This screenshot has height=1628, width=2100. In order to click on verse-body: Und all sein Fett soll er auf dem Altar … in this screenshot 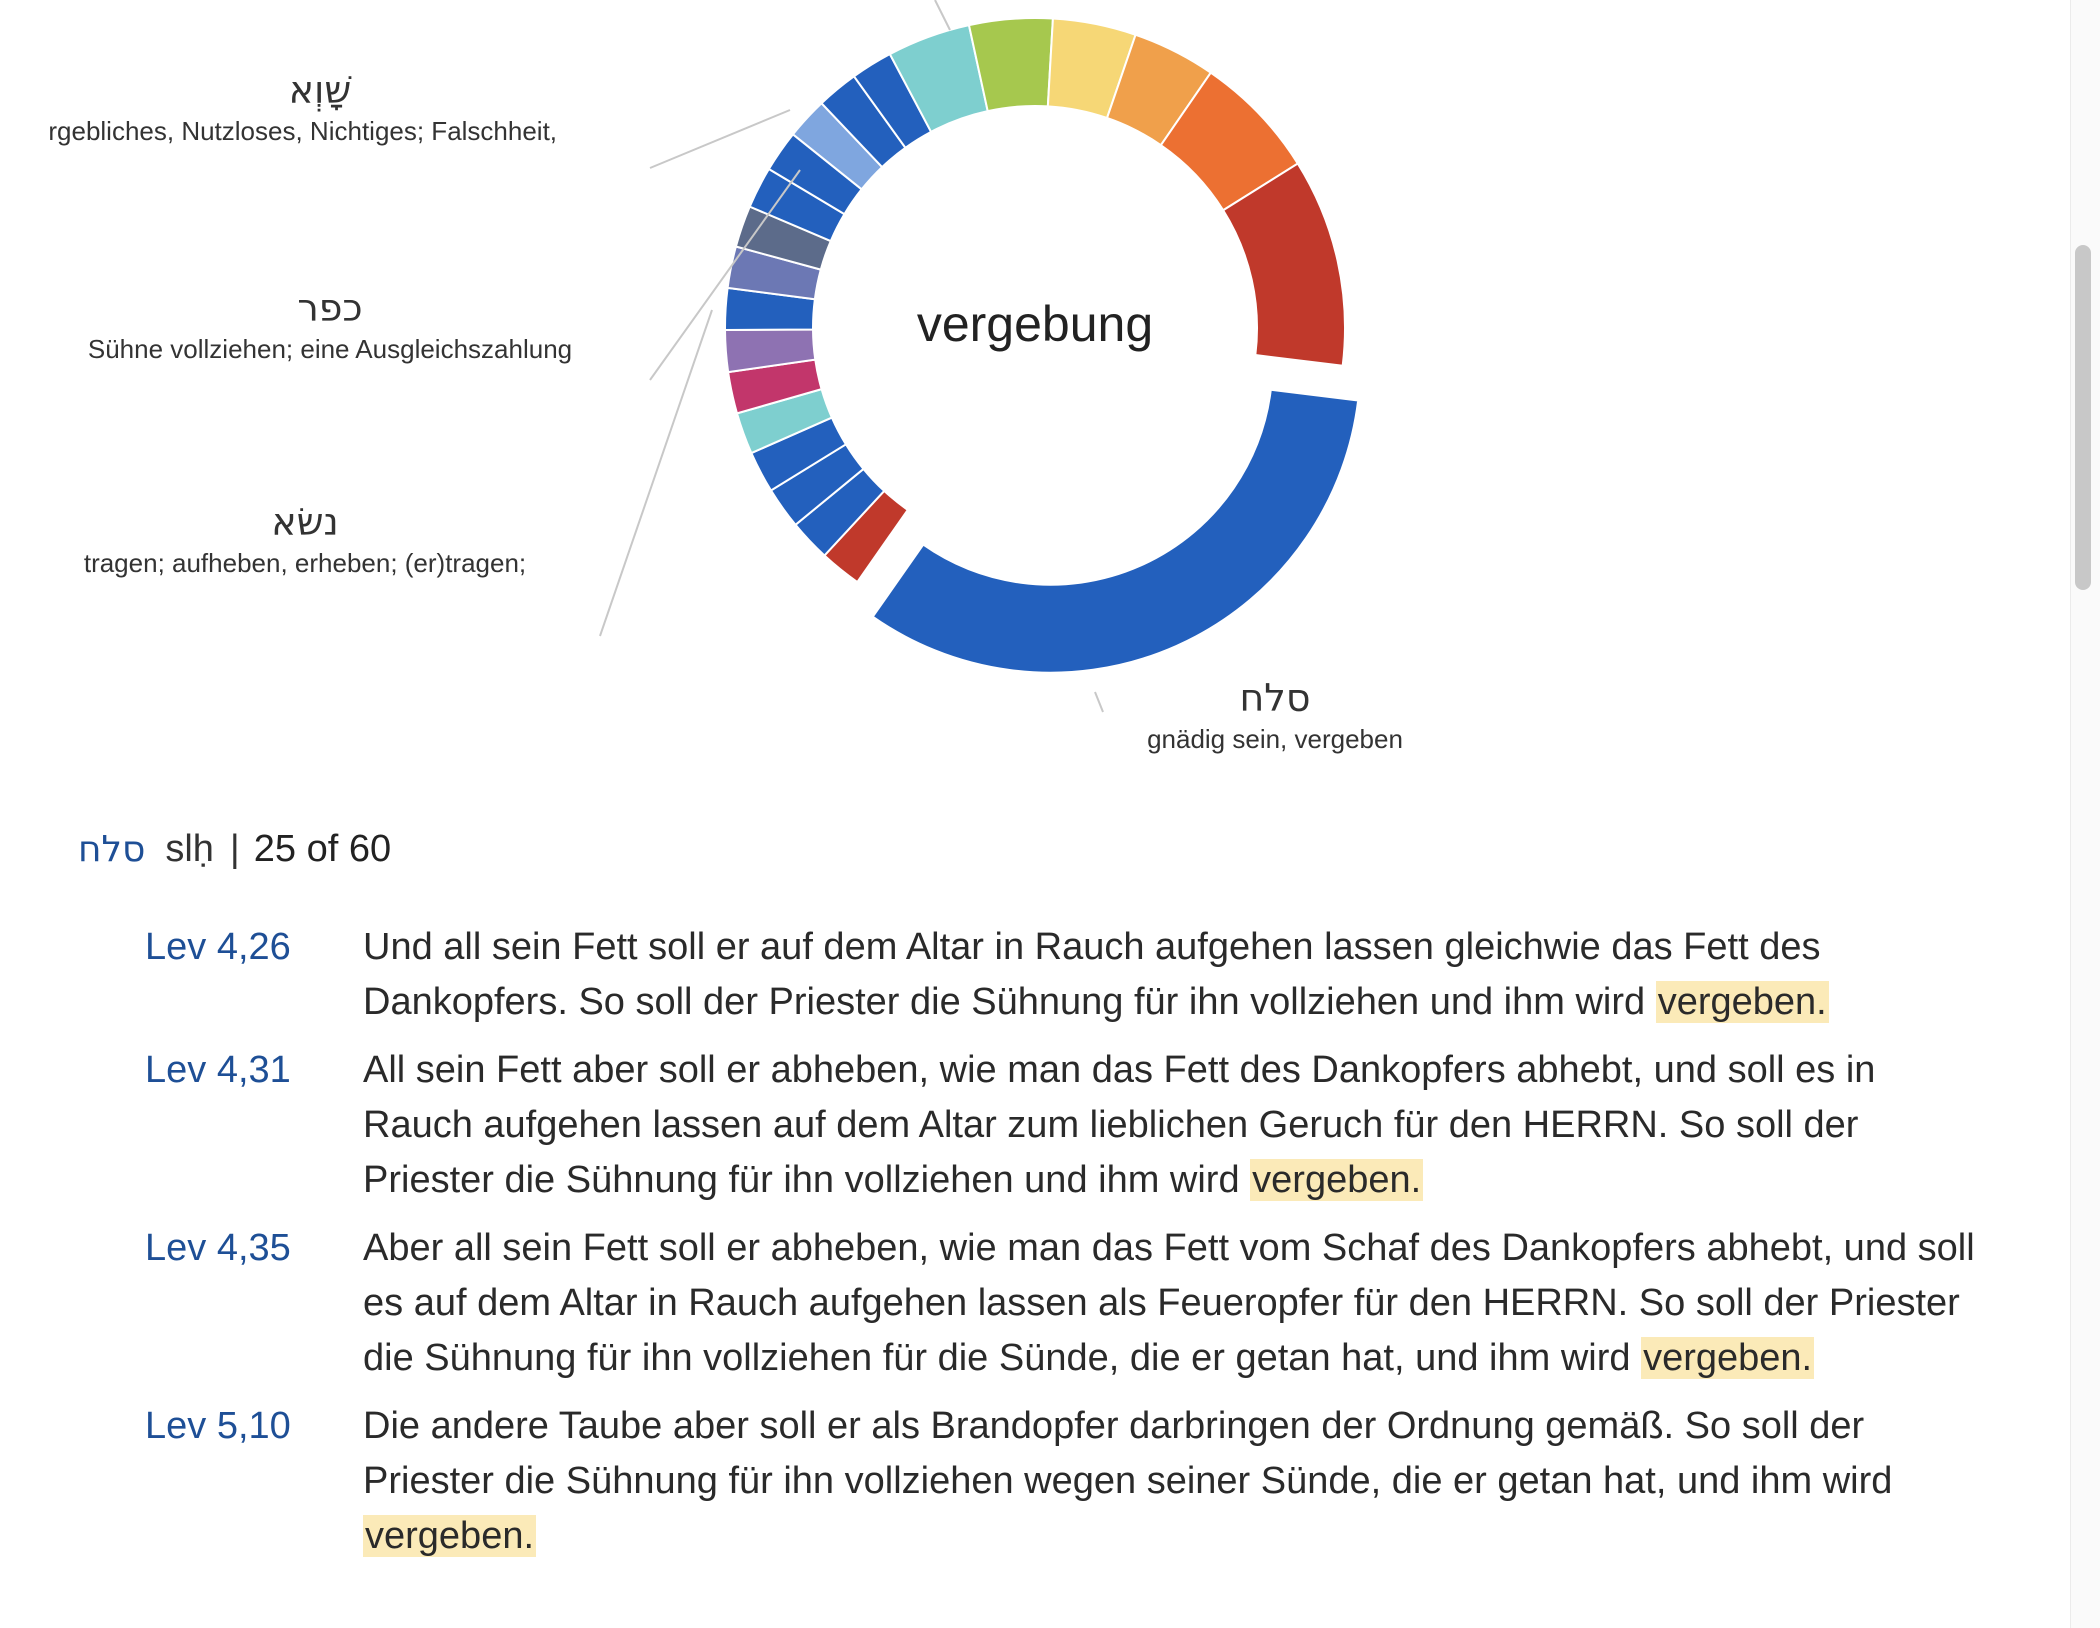, I will do `click(1092, 974)`.